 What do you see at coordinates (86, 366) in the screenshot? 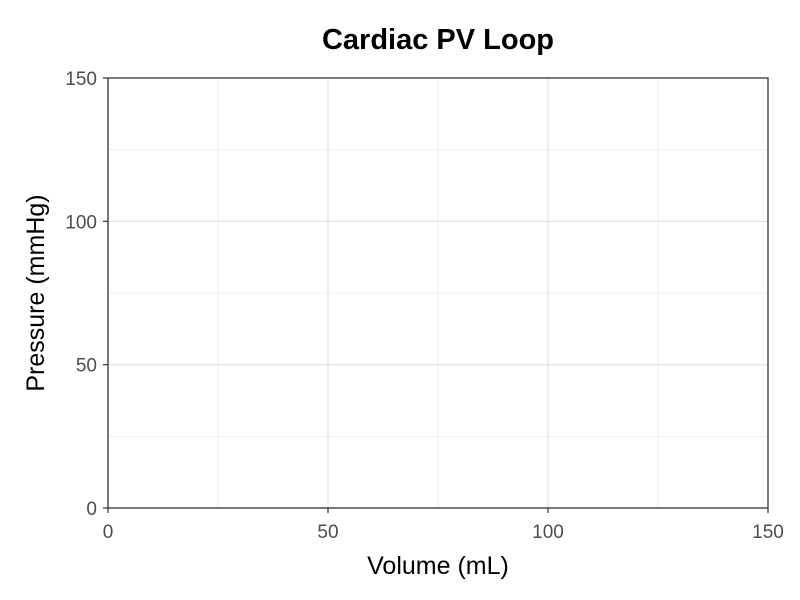
I see `y-tick-label: 50` at bounding box center [86, 366].